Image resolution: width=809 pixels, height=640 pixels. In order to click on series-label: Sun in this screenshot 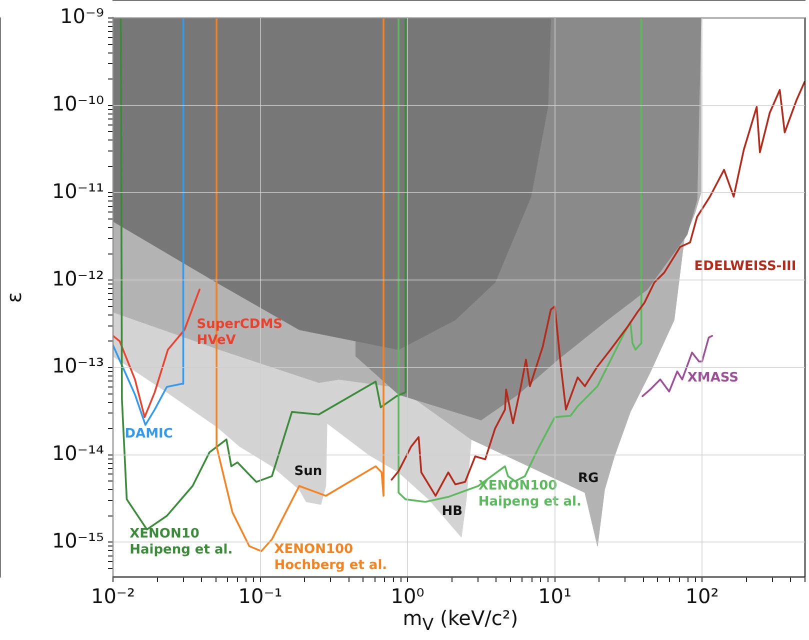, I will do `click(308, 472)`.